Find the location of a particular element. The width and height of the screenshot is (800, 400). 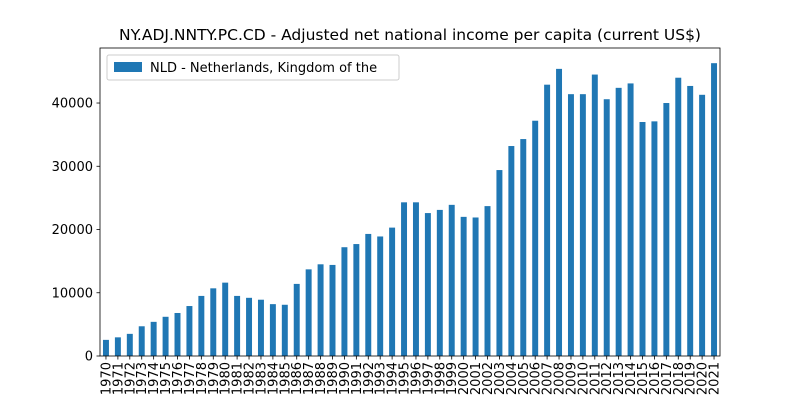

bar-1996 is located at coordinates (415, 279).